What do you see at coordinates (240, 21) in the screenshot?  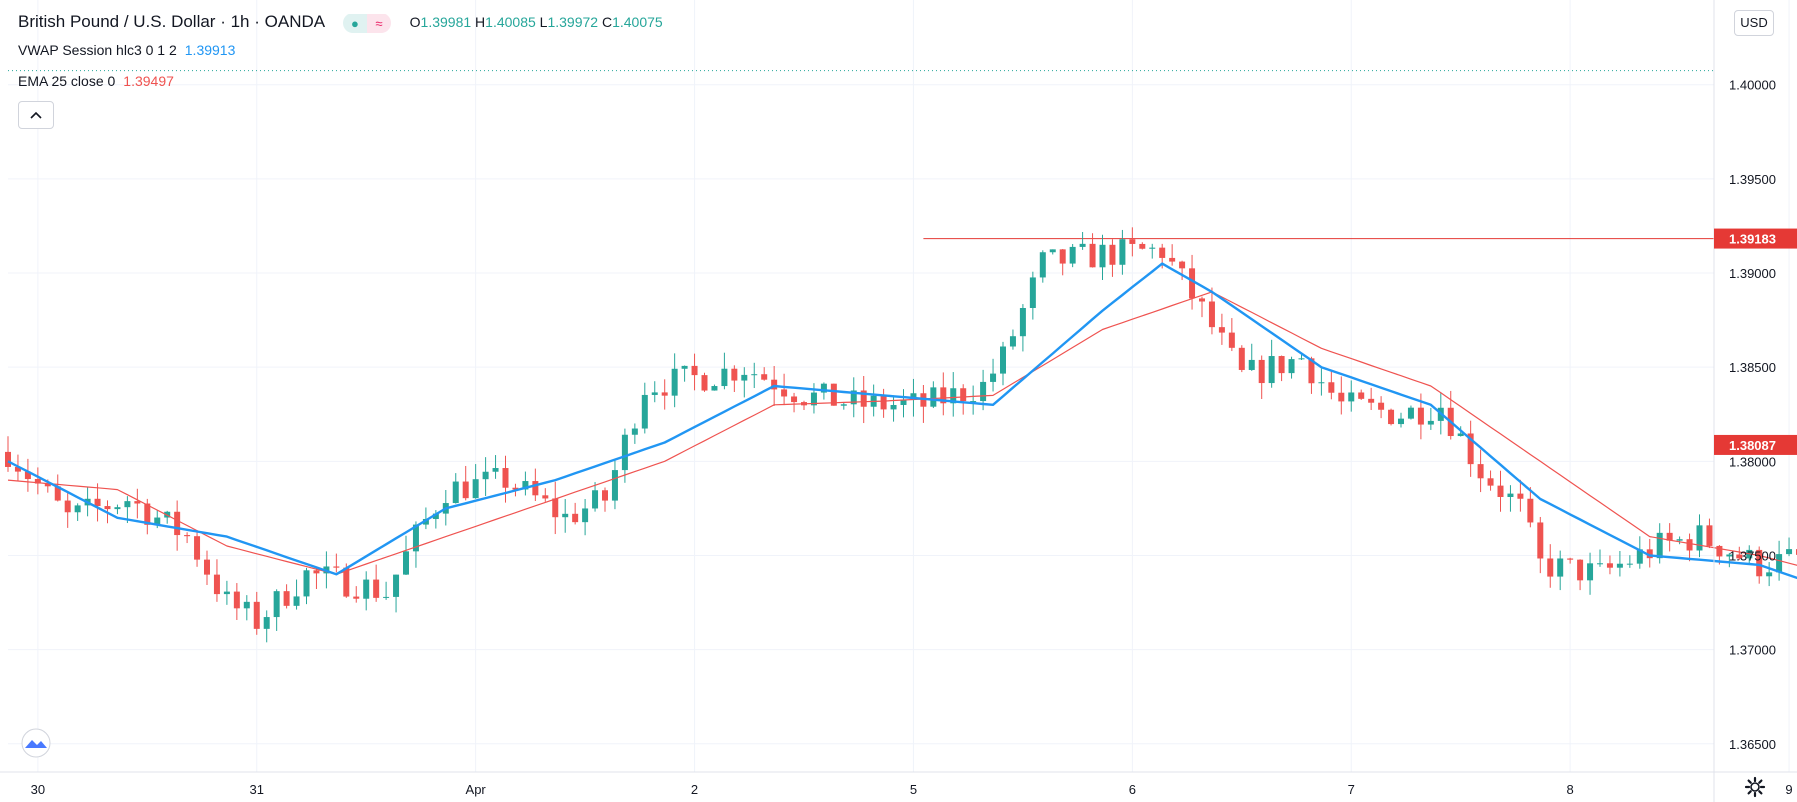 I see `interval-label: 1h` at bounding box center [240, 21].